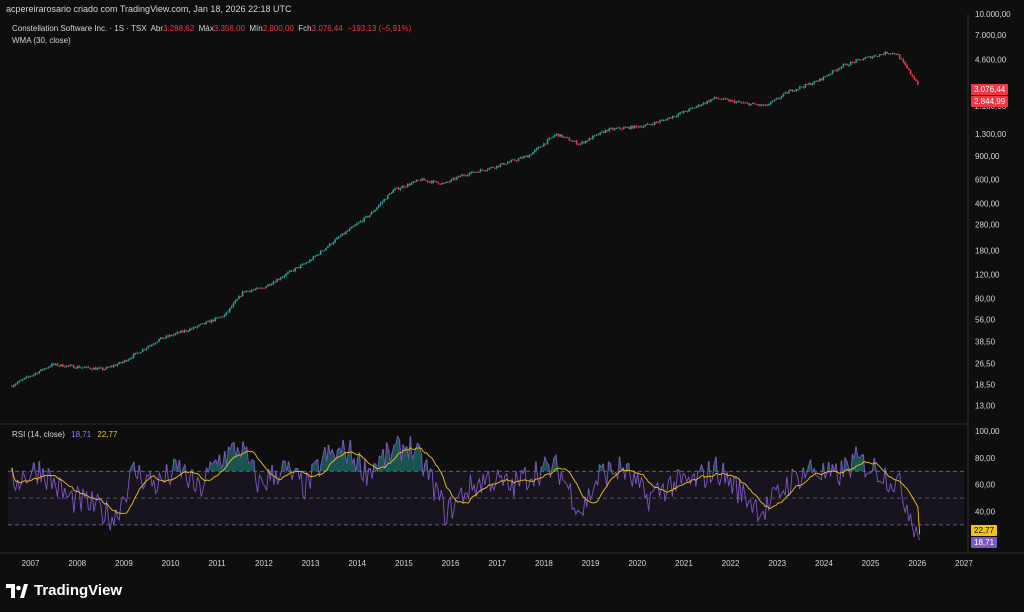 This screenshot has height=612, width=1024. Describe the element at coordinates (985, 405) in the screenshot. I see `price-axis-tick: 13,00` at that location.